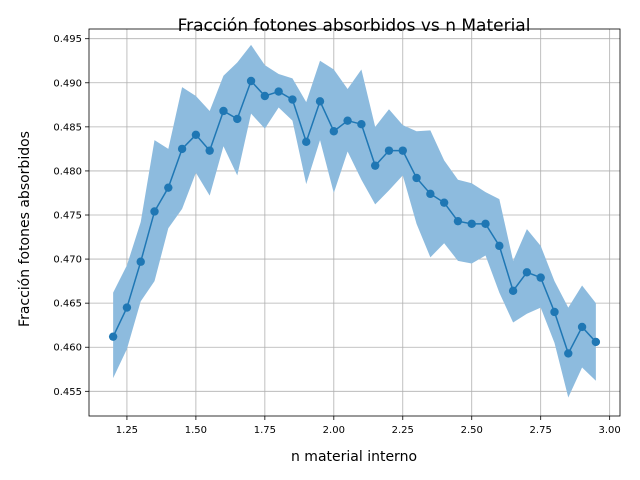 This screenshot has width=640, height=480. I want to click on y-tick-label: 0.460, so click(67, 348).